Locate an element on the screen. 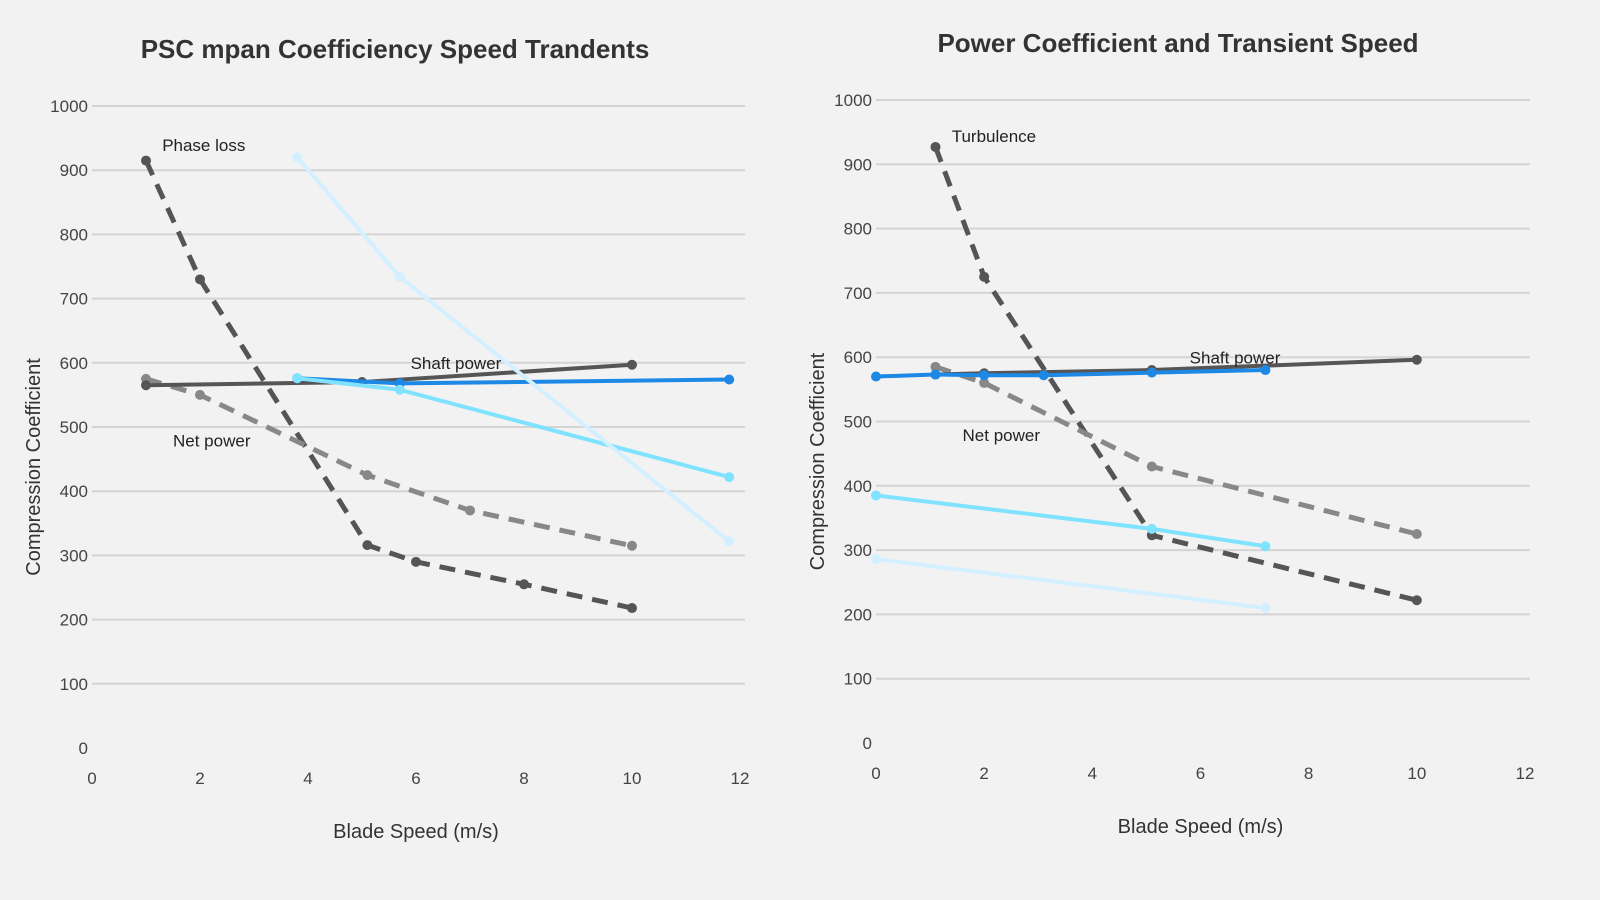 The image size is (1600, 900). chart-title: PSC mpan Coefficiency Speed Trandents is located at coordinates (395, 49).